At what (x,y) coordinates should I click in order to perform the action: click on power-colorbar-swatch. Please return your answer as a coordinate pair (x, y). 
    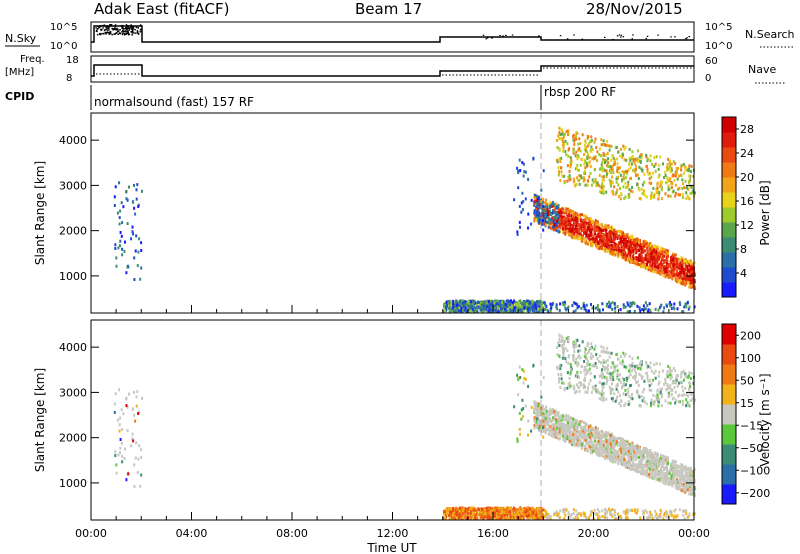
    Looking at the image, I should click on (729, 290).